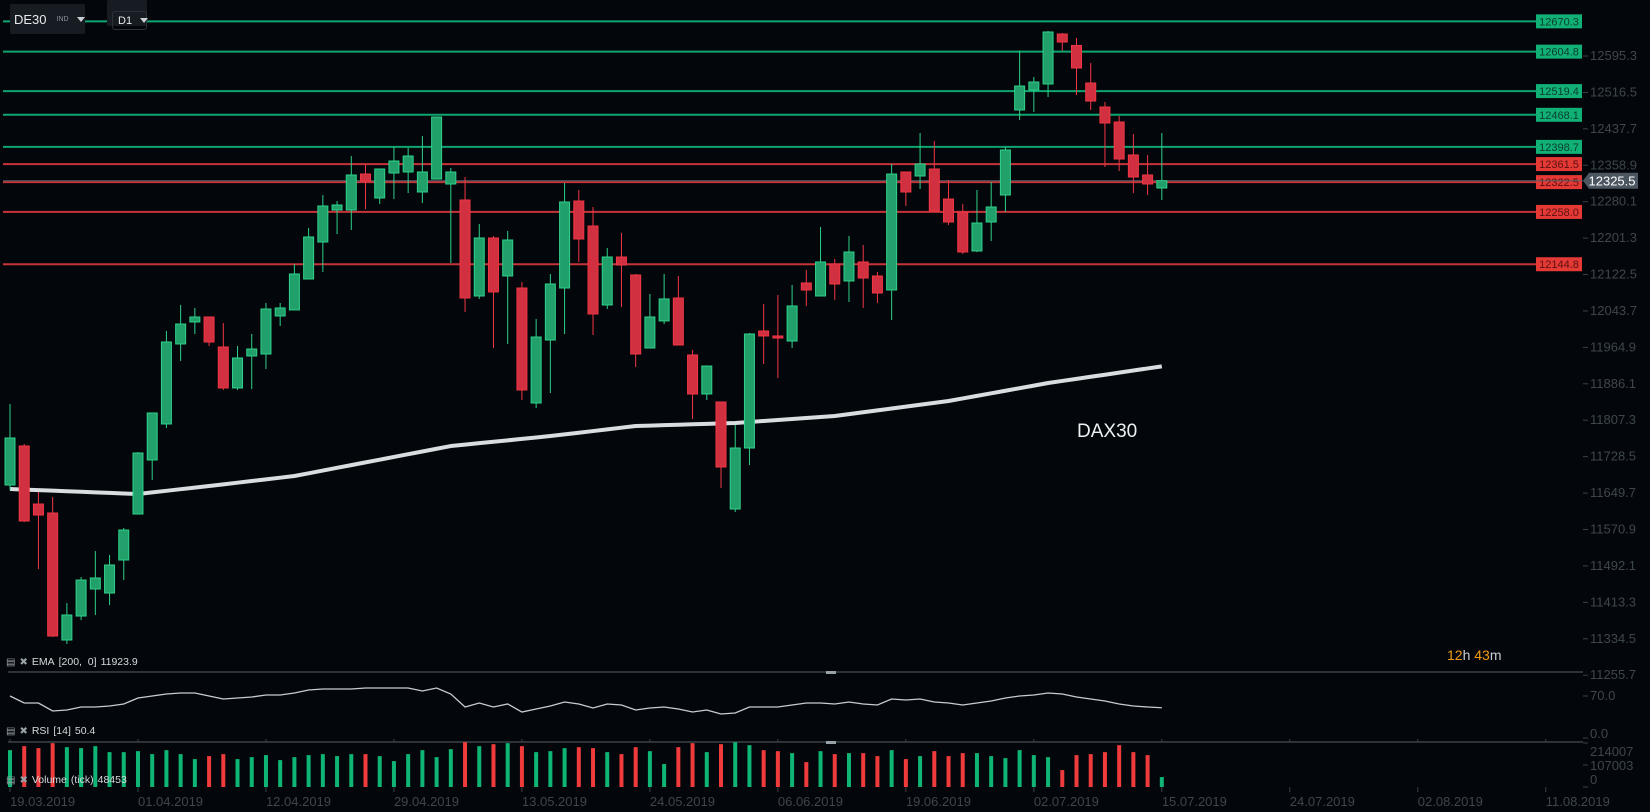 Image resolution: width=1650 pixels, height=812 pixels. Describe the element at coordinates (1611, 765) in the screenshot. I see `volume-axis-label: 107003` at that location.